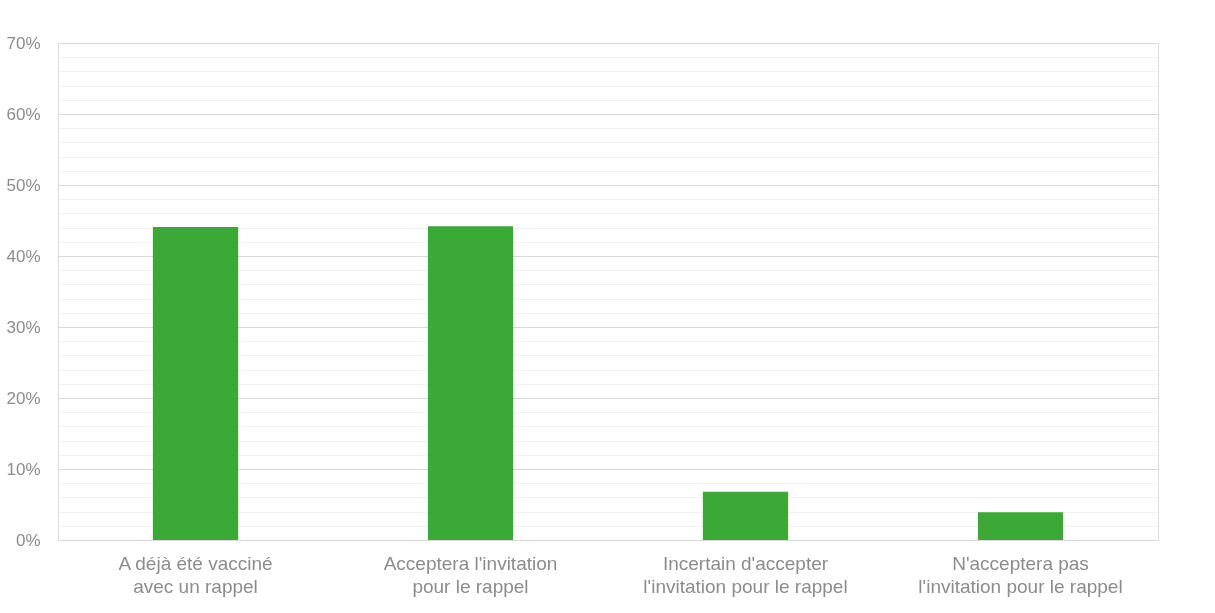 Image resolution: width=1215 pixels, height=613 pixels. I want to click on y-tick-label: 70%, so click(23, 43).